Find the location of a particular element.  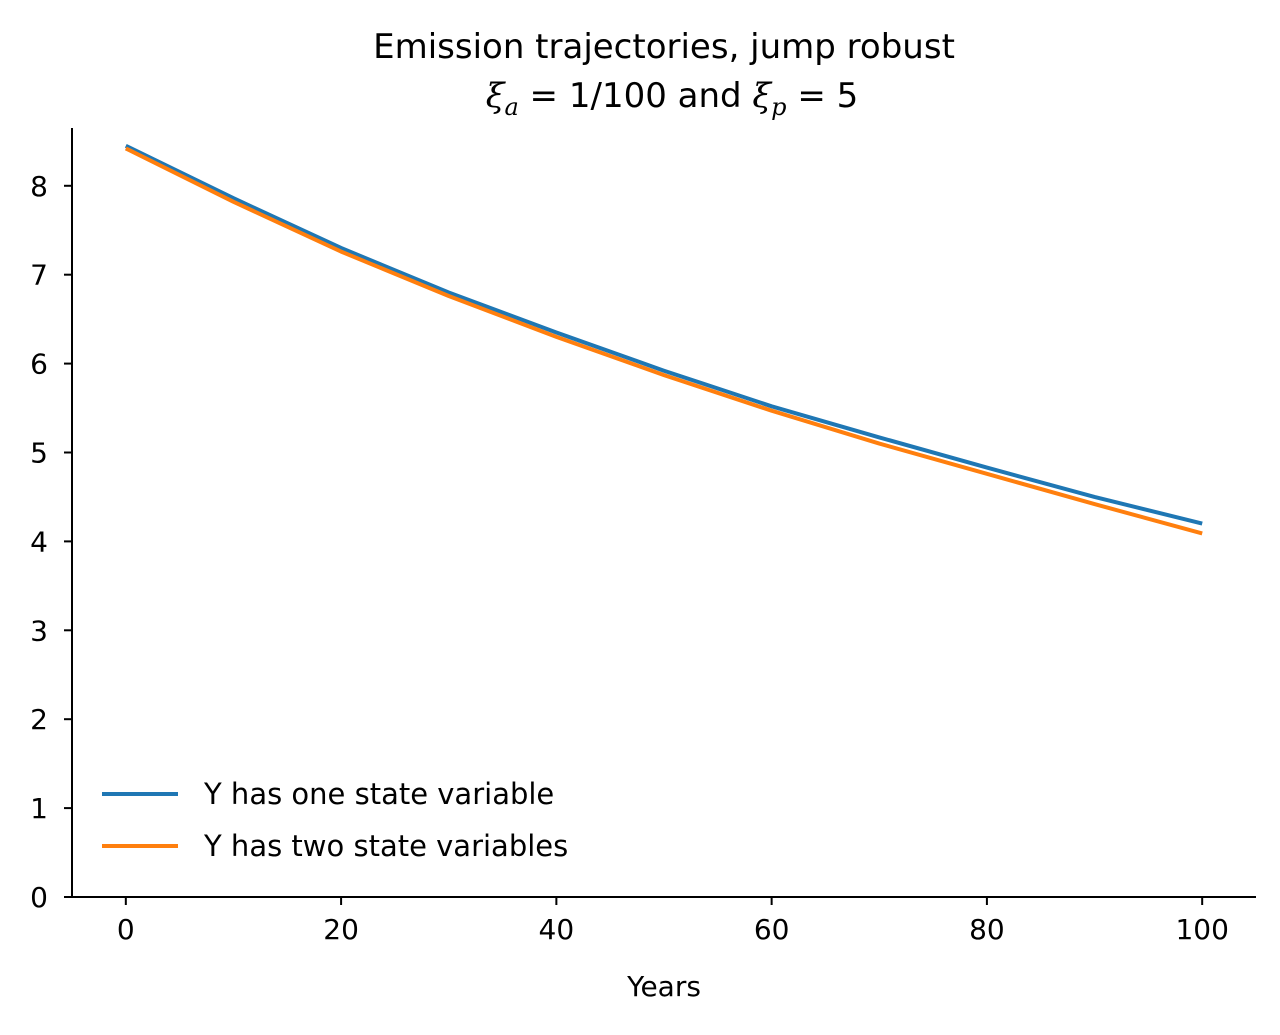

x-tick-label: 60 is located at coordinates (772, 929).